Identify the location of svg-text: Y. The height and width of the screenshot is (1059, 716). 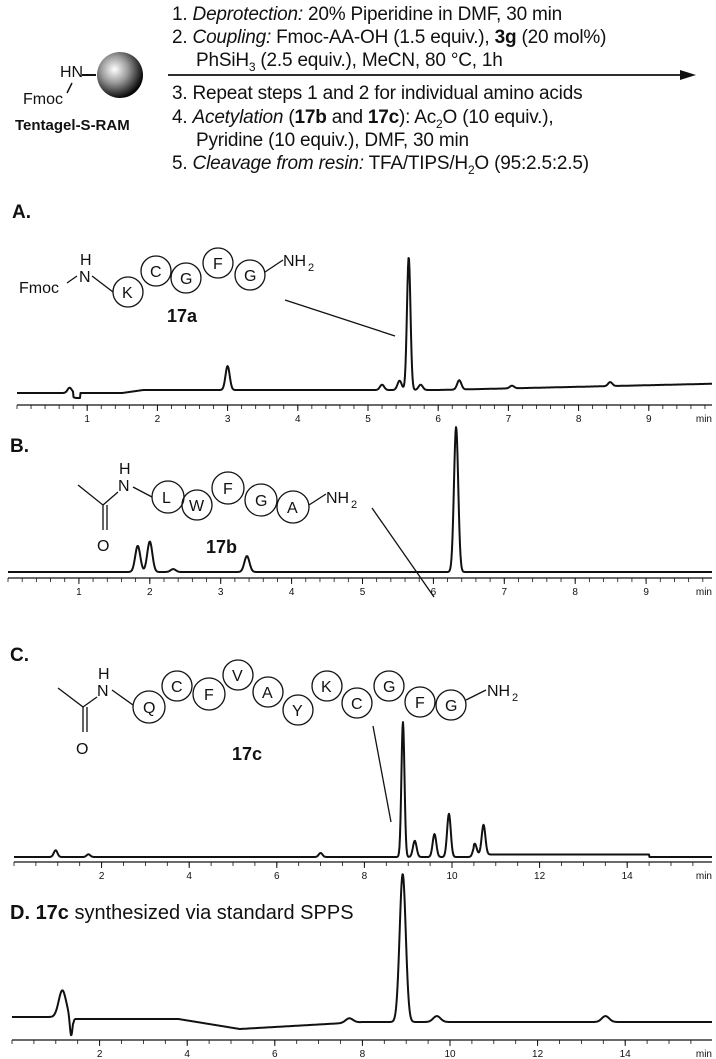
(297, 711).